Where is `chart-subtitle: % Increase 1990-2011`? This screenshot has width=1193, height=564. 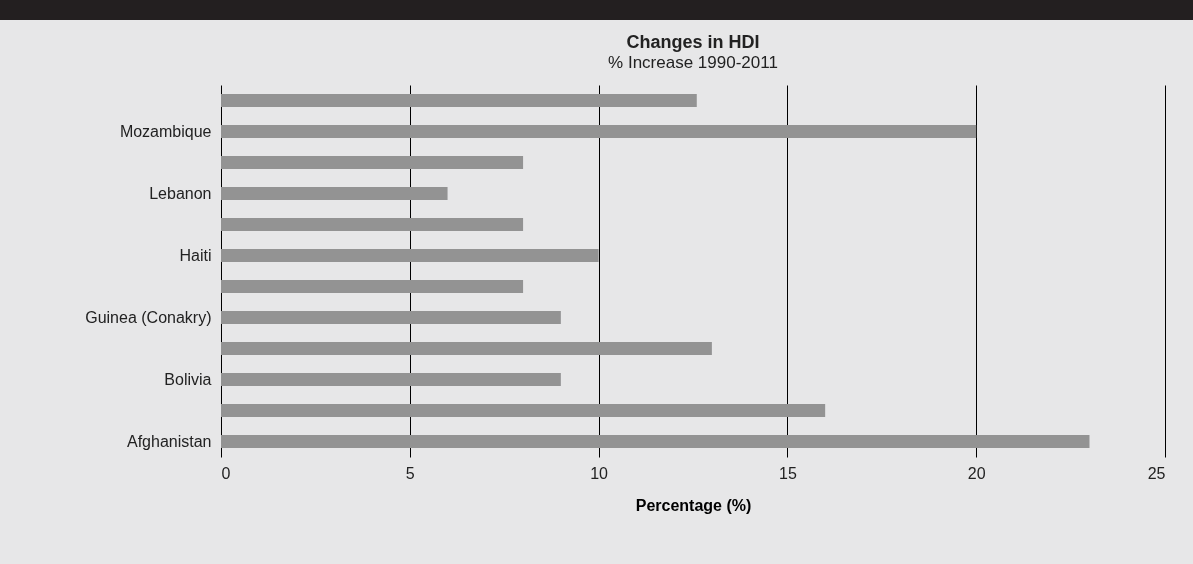 chart-subtitle: % Increase 1990-2011 is located at coordinates (693, 62).